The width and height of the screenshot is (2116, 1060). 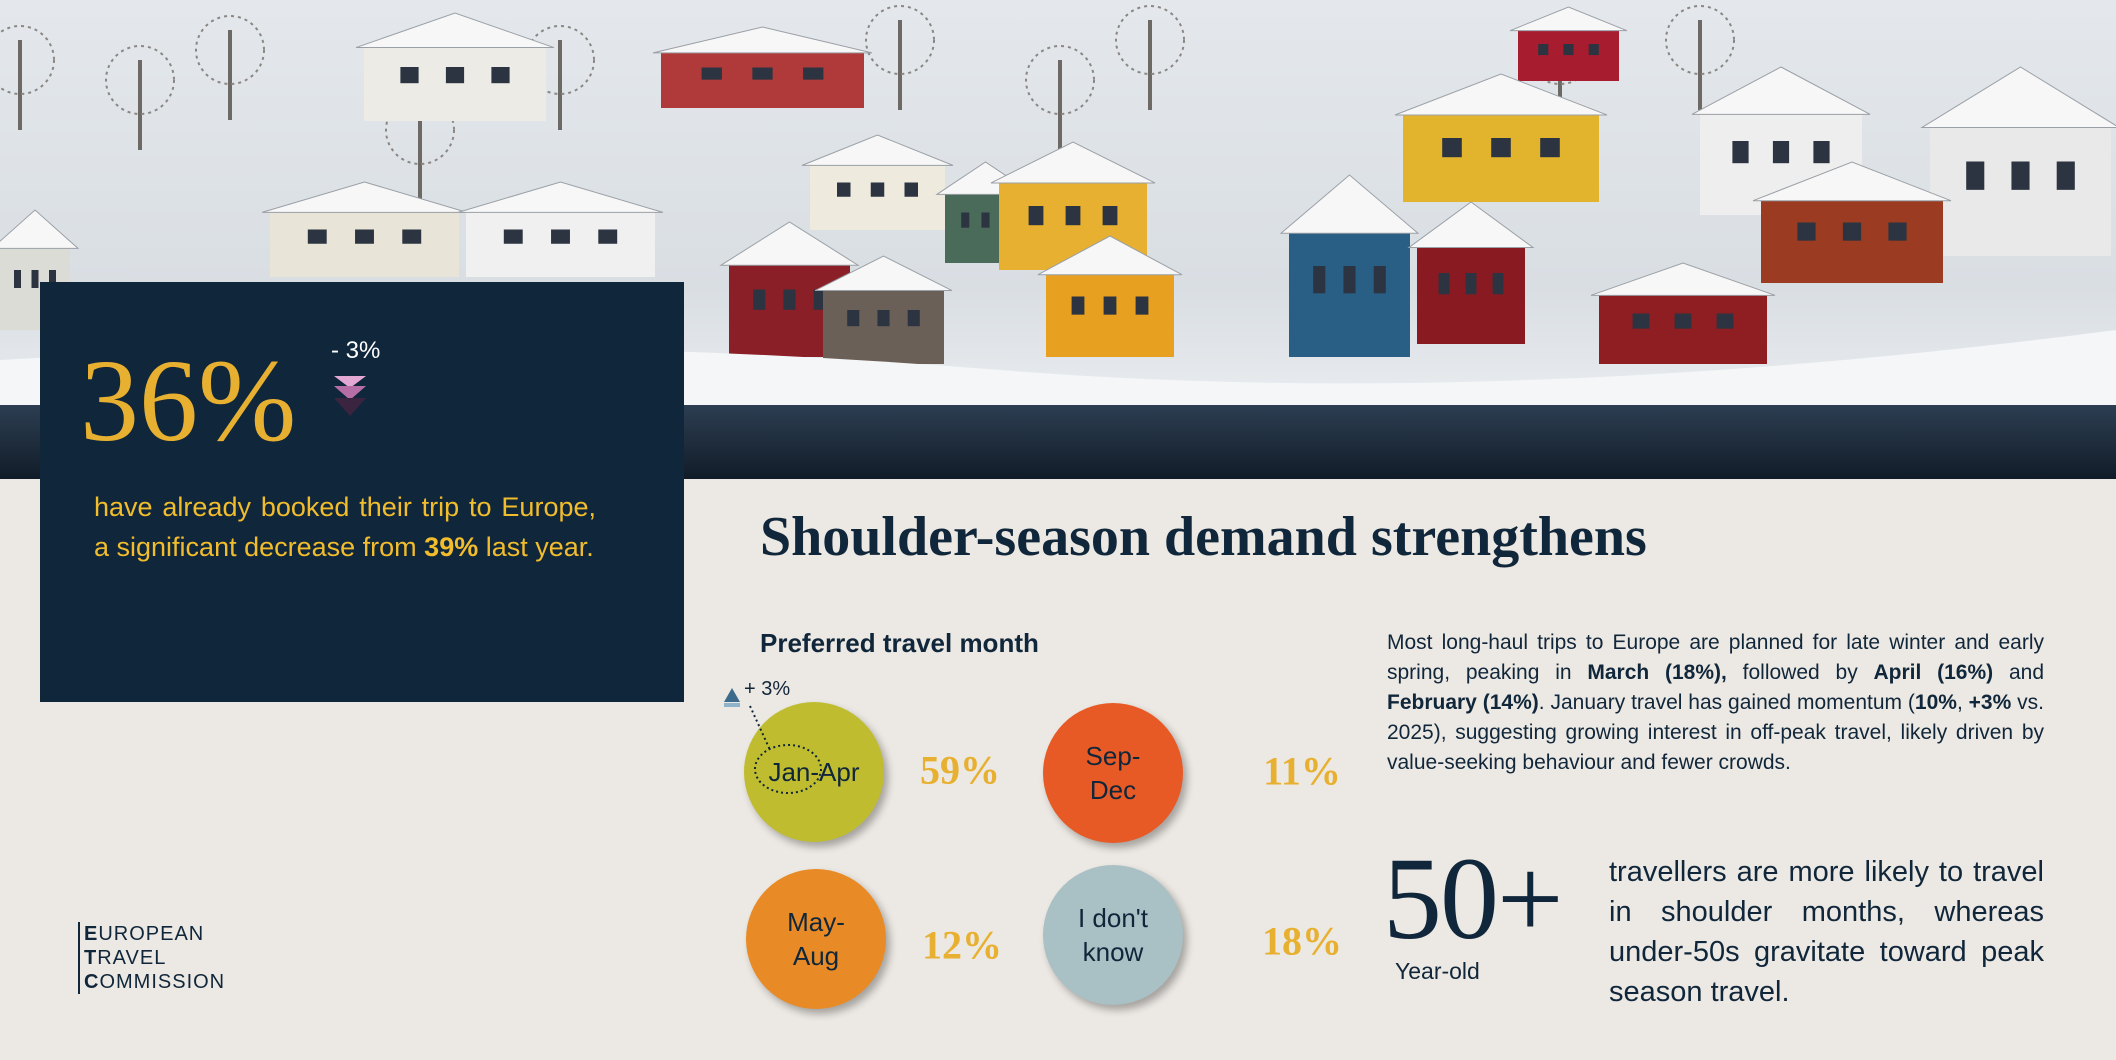 I want to click on age-stat: 50+, so click(x=1473, y=898).